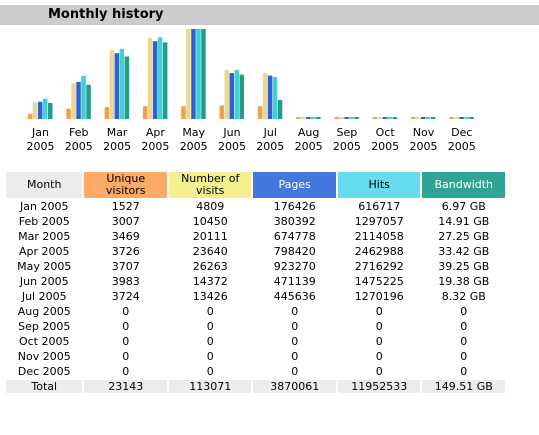 The image size is (539, 435). Describe the element at coordinates (106, 14) in the screenshot. I see `section-title: Monthly history` at that location.